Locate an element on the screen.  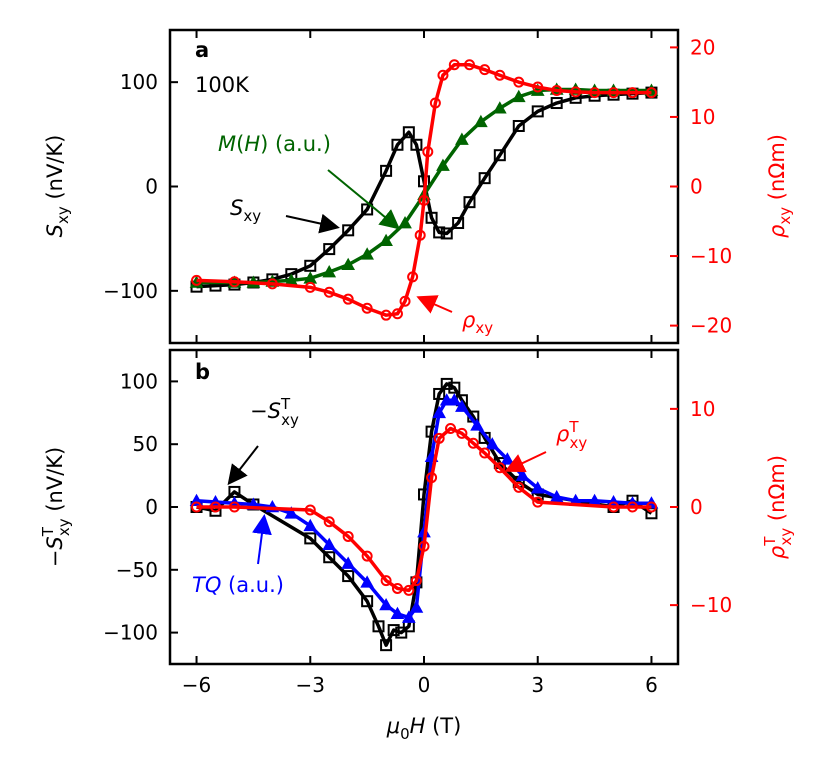
x-axis-label: μ0H (T) is located at coordinates (424, 728).